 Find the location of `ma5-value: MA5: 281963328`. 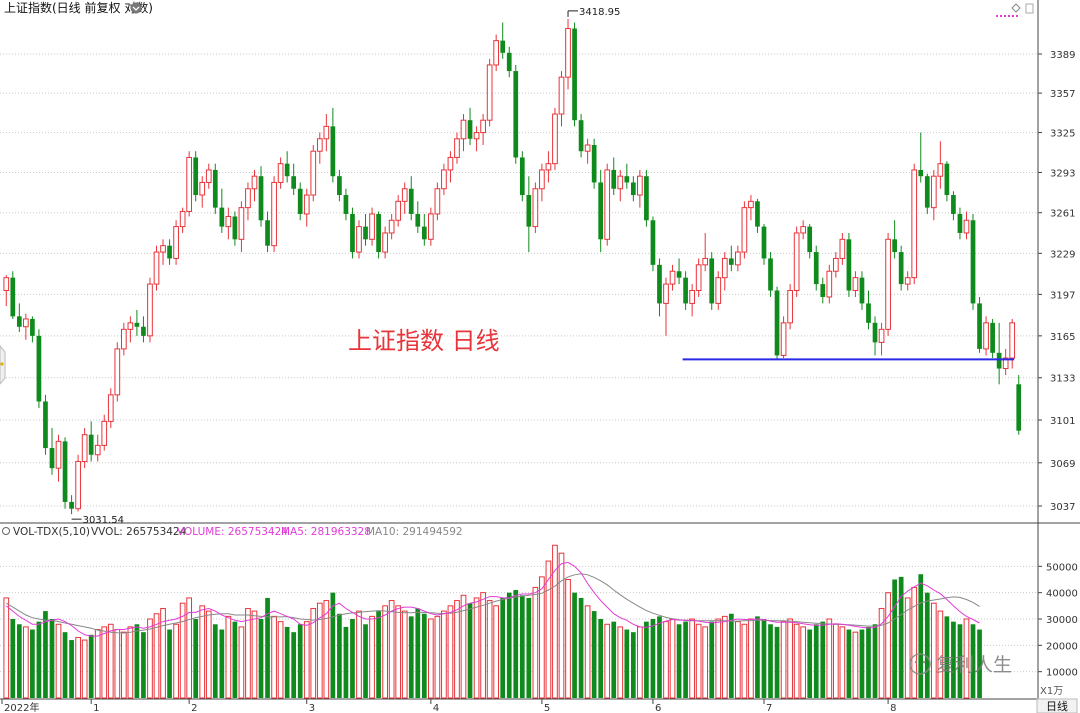

ma5-value: MA5: 281963328 is located at coordinates (326, 532).